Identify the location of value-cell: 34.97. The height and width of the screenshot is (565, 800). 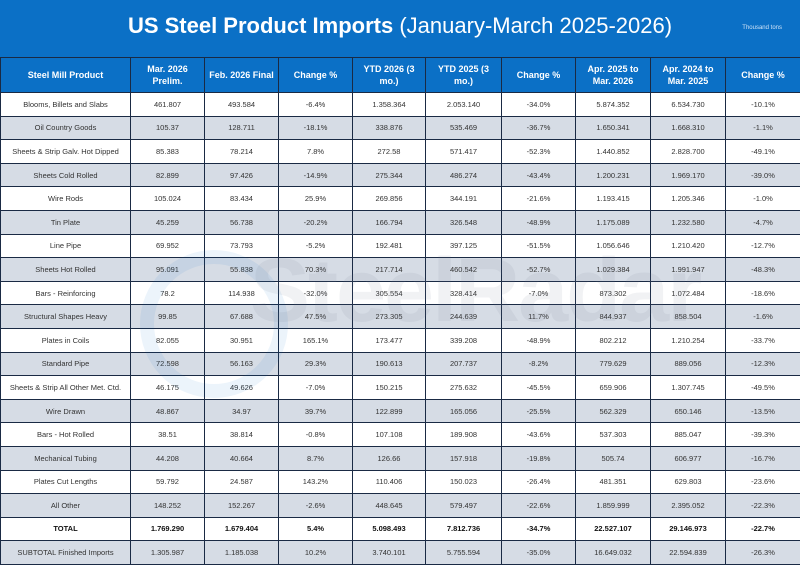
(241, 411).